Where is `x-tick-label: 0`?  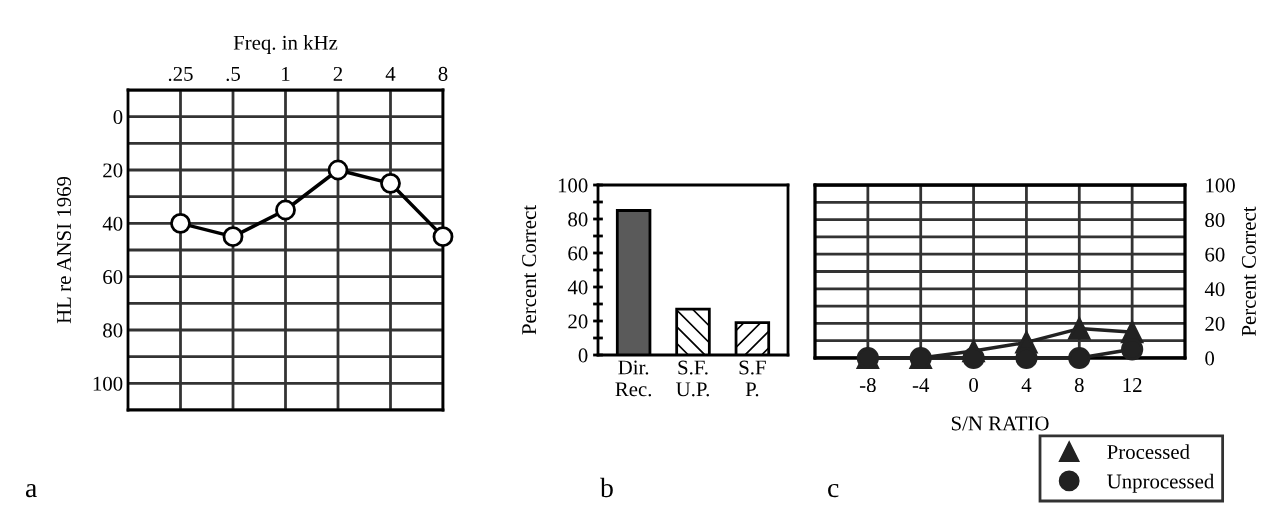 x-tick-label: 0 is located at coordinates (973, 385).